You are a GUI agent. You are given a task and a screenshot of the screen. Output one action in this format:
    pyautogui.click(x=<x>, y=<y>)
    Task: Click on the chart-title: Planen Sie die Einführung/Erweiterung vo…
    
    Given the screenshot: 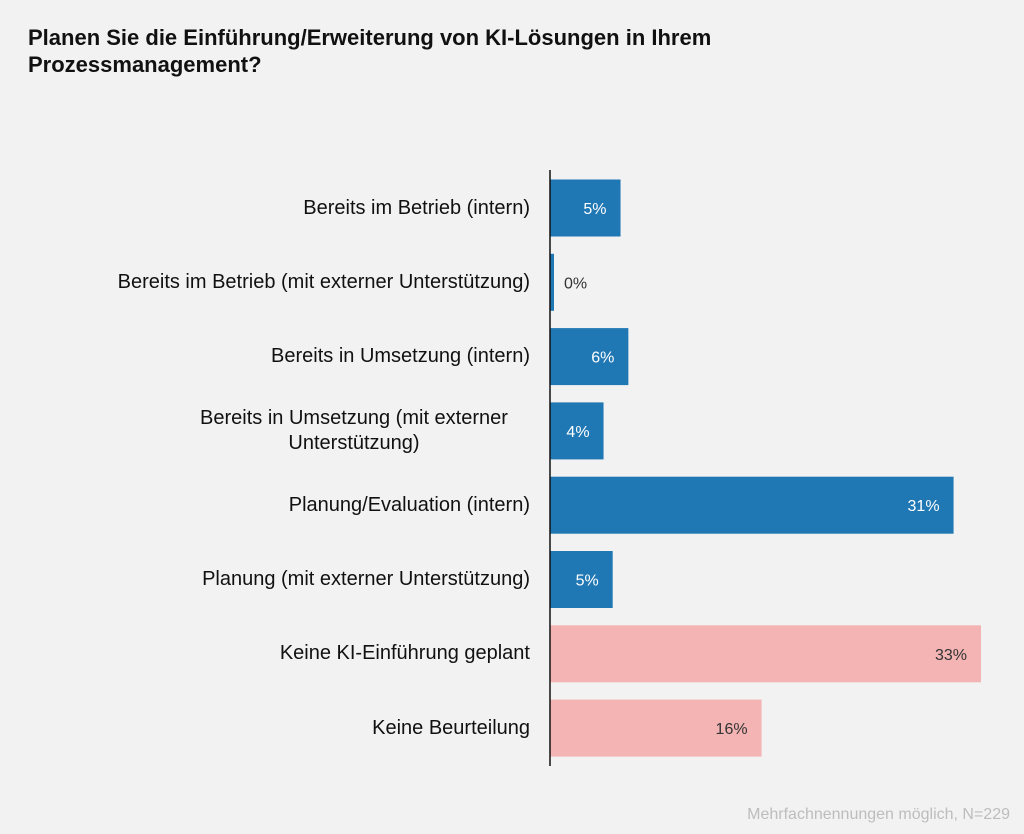 What is the action you would take?
    pyautogui.click(x=370, y=51)
    